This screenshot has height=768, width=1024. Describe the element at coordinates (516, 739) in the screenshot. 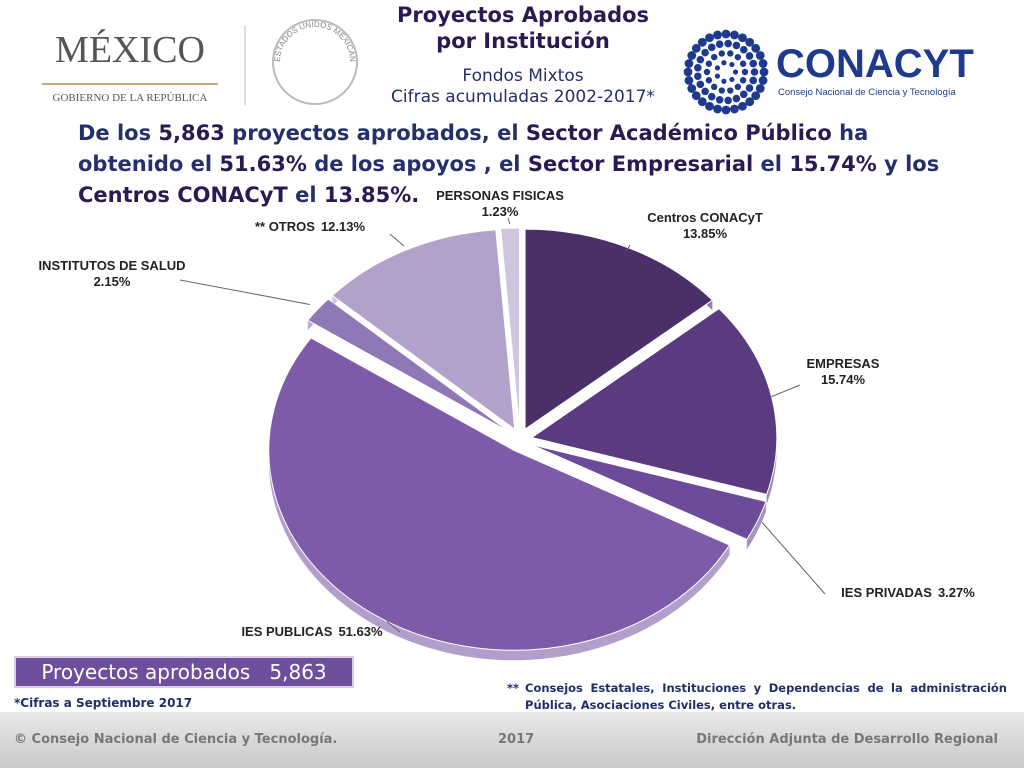

I see `footer-center: 2017` at that location.